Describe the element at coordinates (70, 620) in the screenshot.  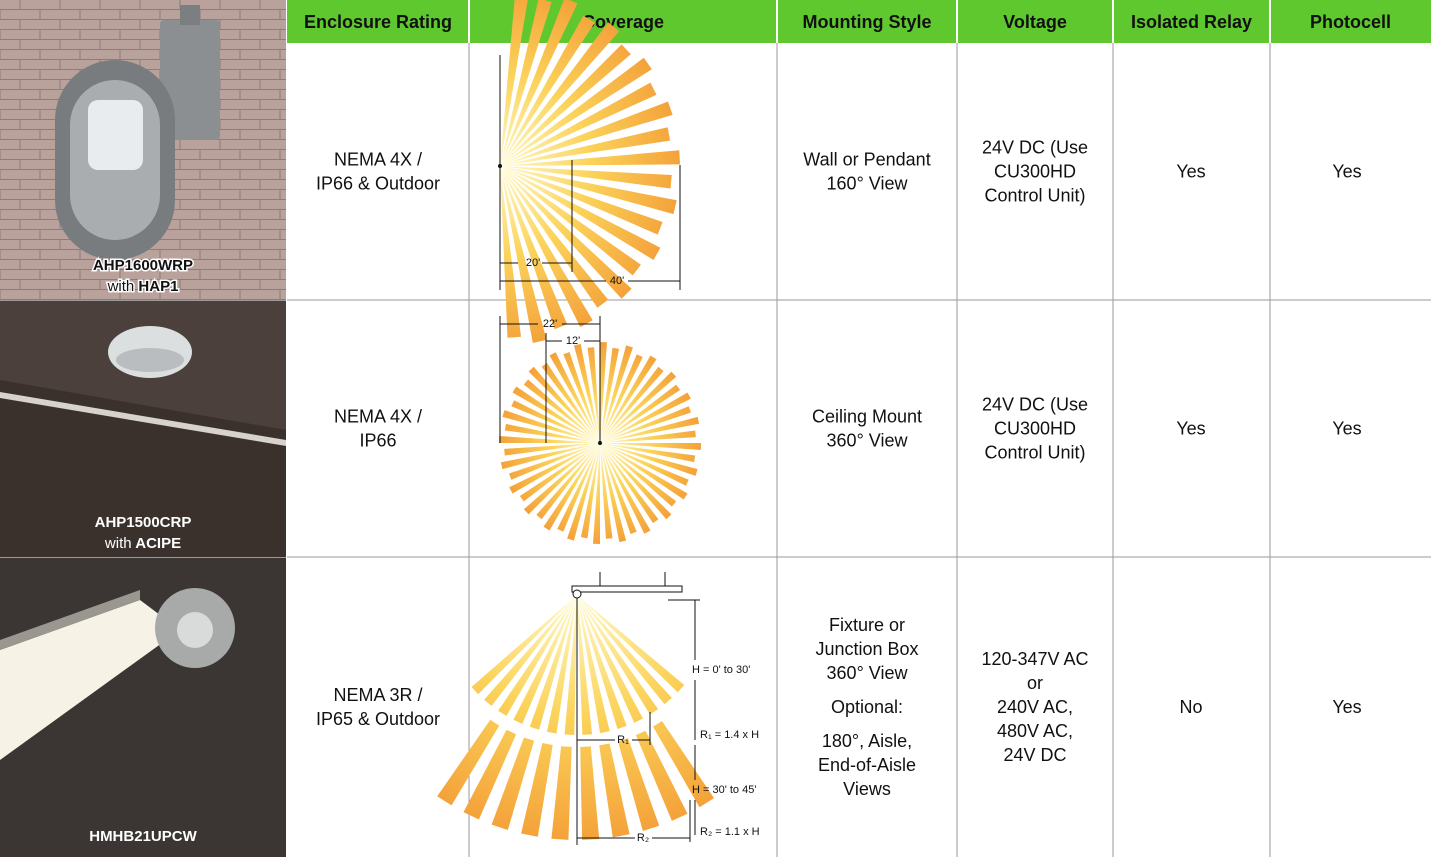
I see `light-bar-edge` at that location.